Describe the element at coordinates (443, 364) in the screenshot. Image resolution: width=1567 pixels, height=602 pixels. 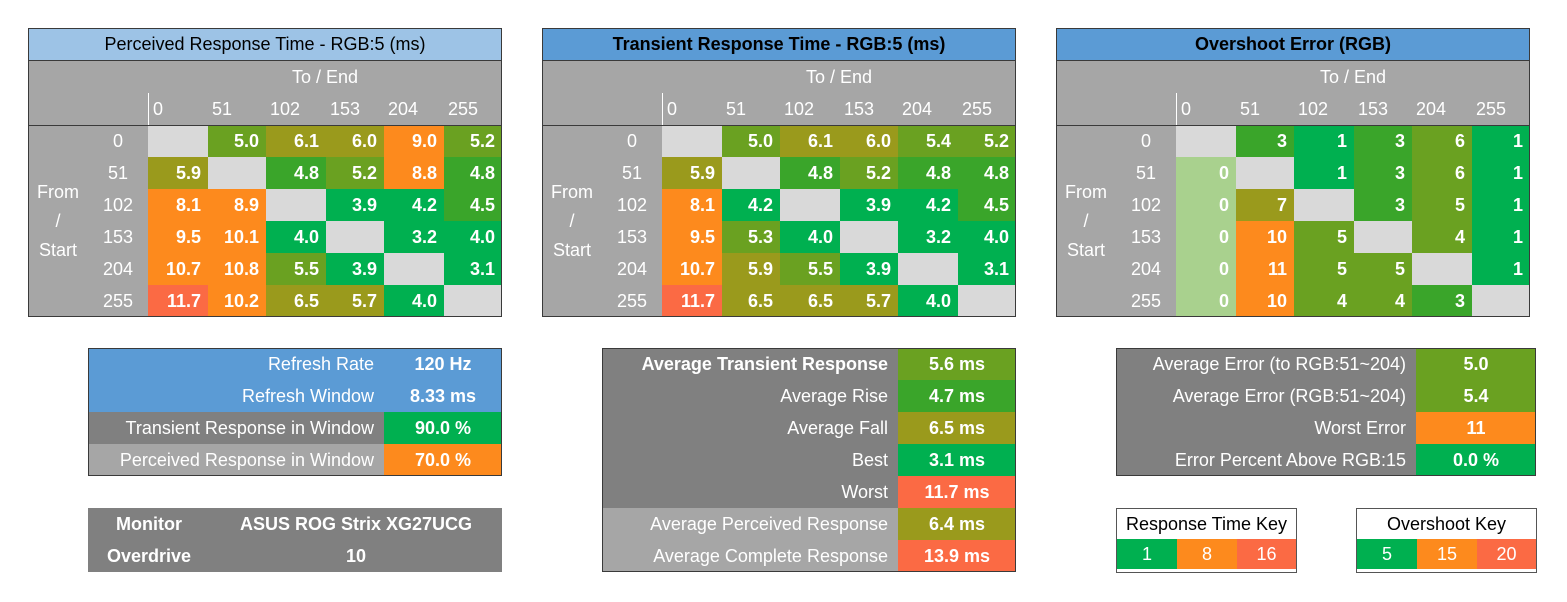
I see `refresh-stat-value: 120 Hz` at that location.